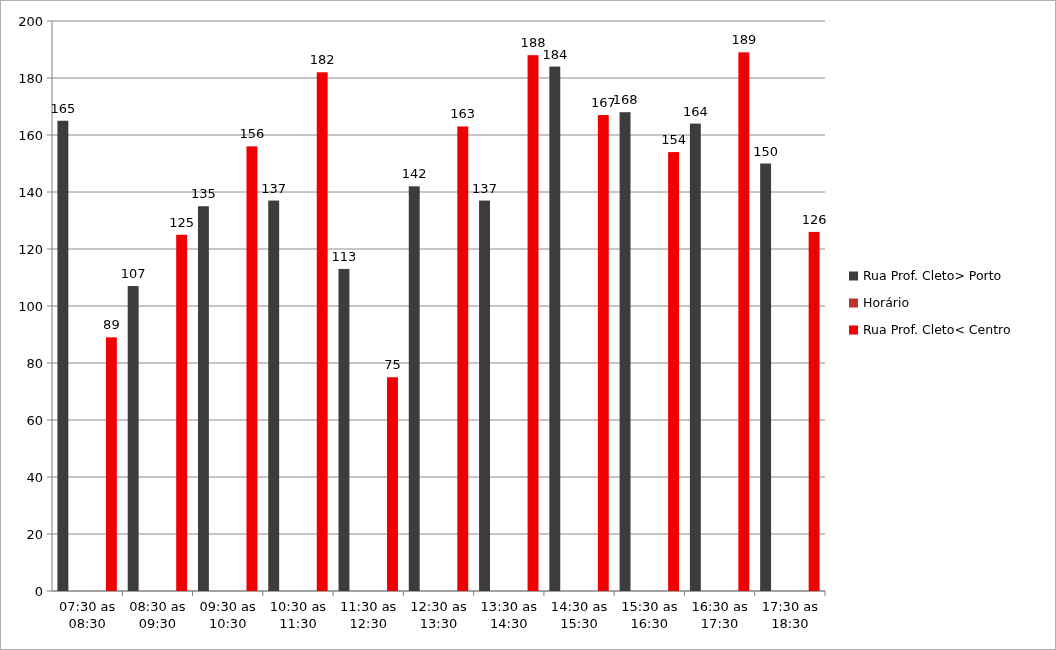 This screenshot has height=650, width=1056. What do you see at coordinates (157, 615) in the screenshot?
I see `x-tick-label: 08:30 as 09:30` at bounding box center [157, 615].